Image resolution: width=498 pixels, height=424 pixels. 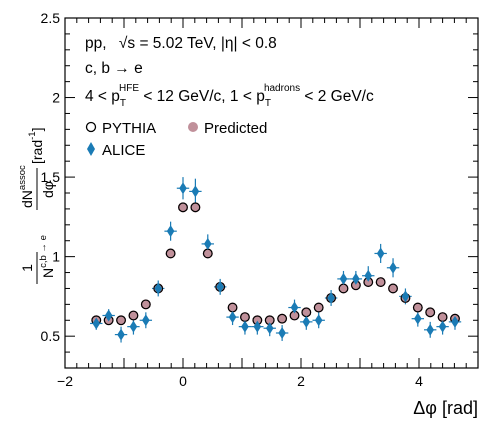 What do you see at coordinates (91, 149) in the screenshot?
I see `legend-marker-alice` at bounding box center [91, 149].